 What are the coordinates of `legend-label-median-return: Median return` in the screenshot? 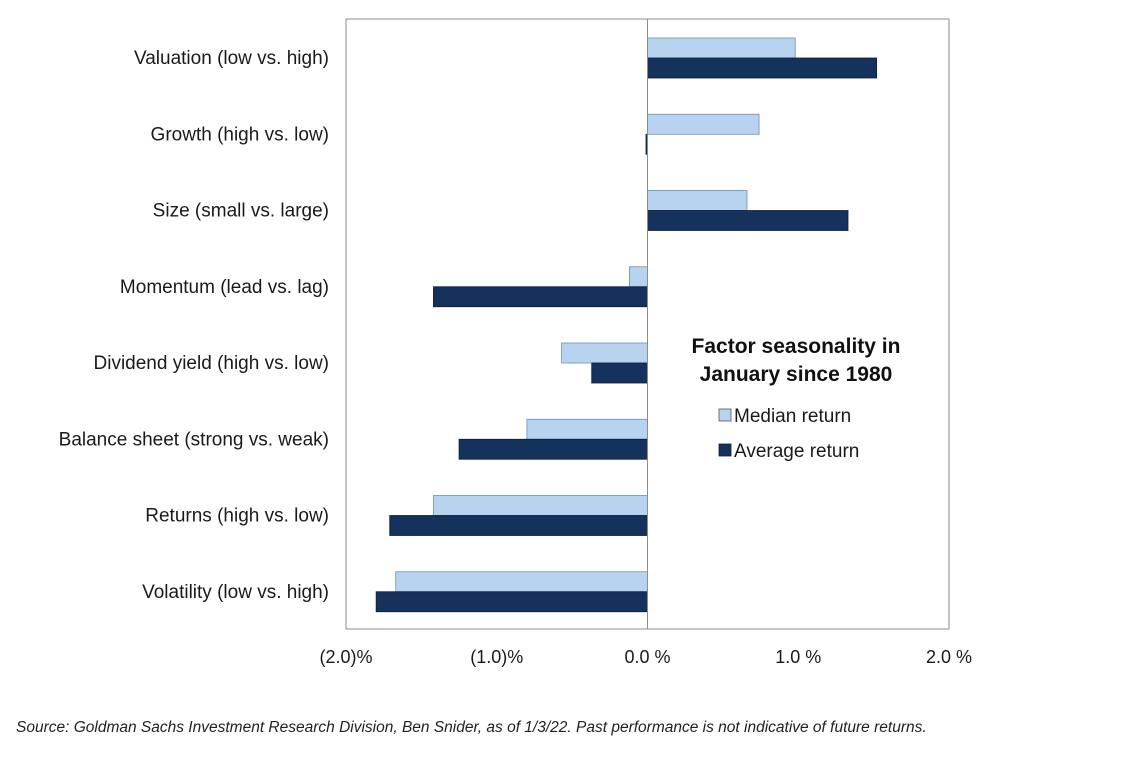 It's located at (792, 416).